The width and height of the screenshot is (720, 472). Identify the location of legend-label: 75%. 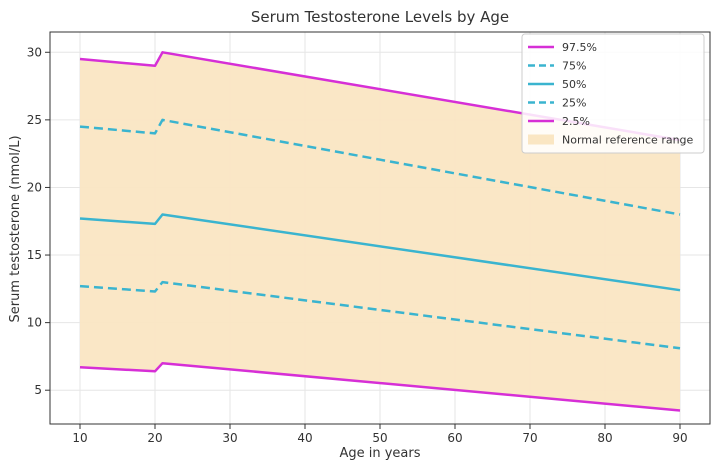
(574, 66).